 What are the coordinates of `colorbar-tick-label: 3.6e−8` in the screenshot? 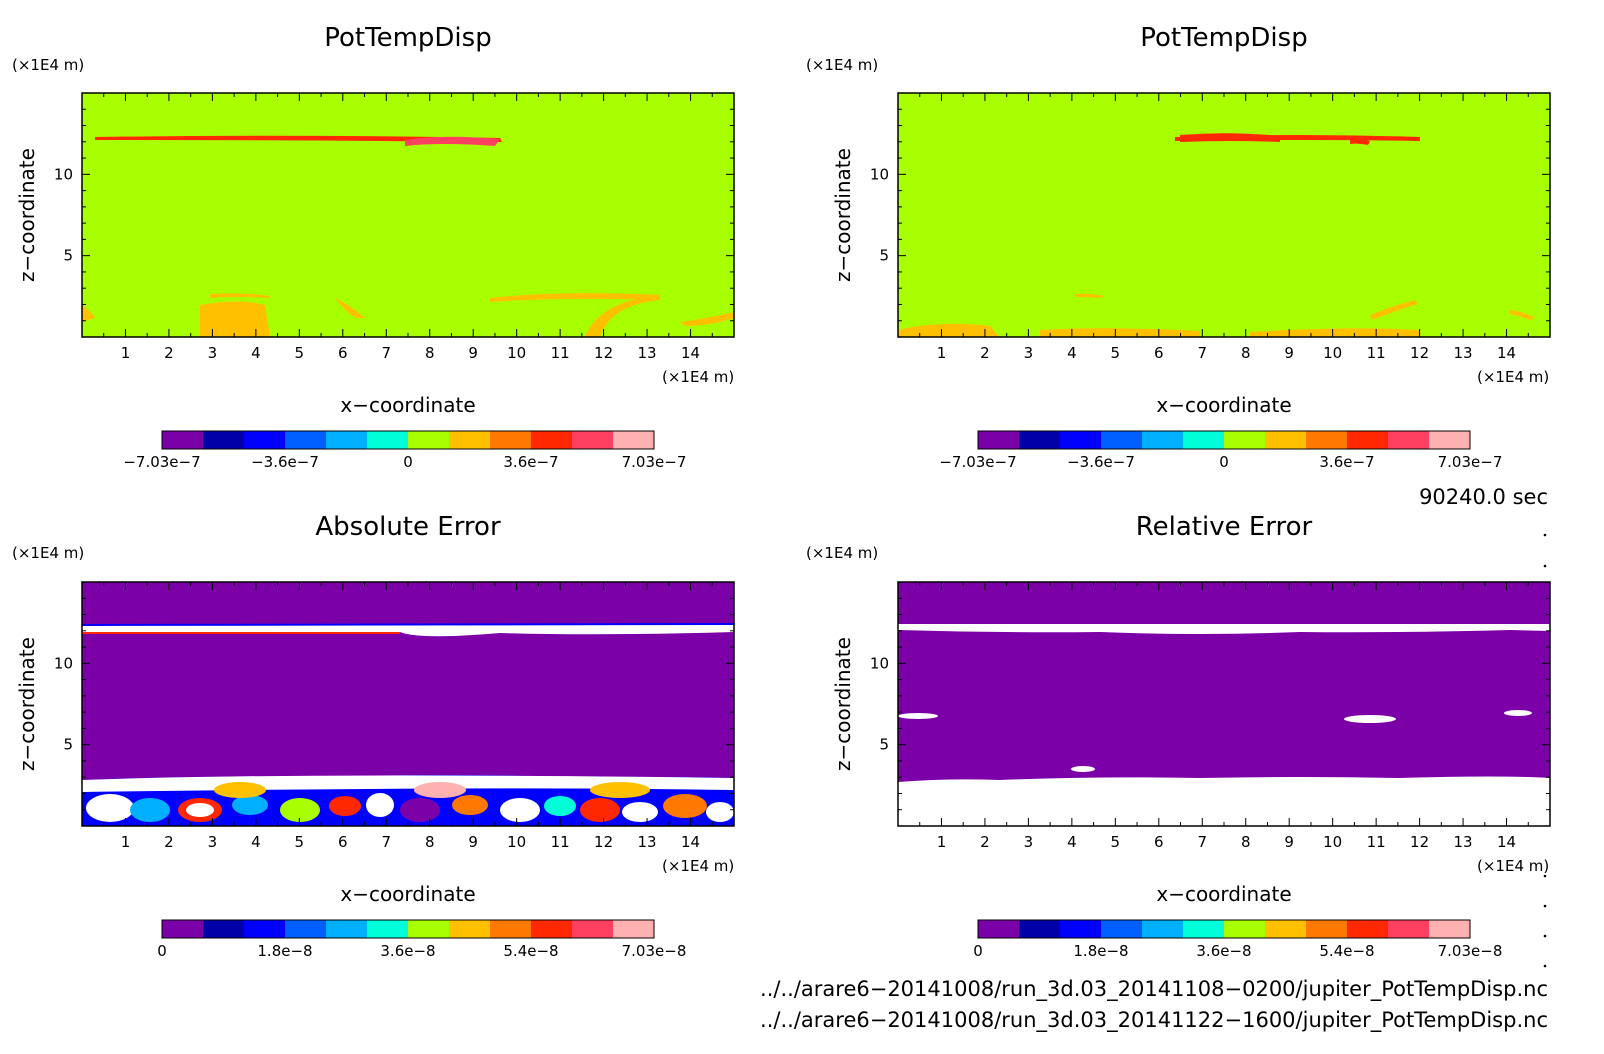 It's located at (1223, 951).